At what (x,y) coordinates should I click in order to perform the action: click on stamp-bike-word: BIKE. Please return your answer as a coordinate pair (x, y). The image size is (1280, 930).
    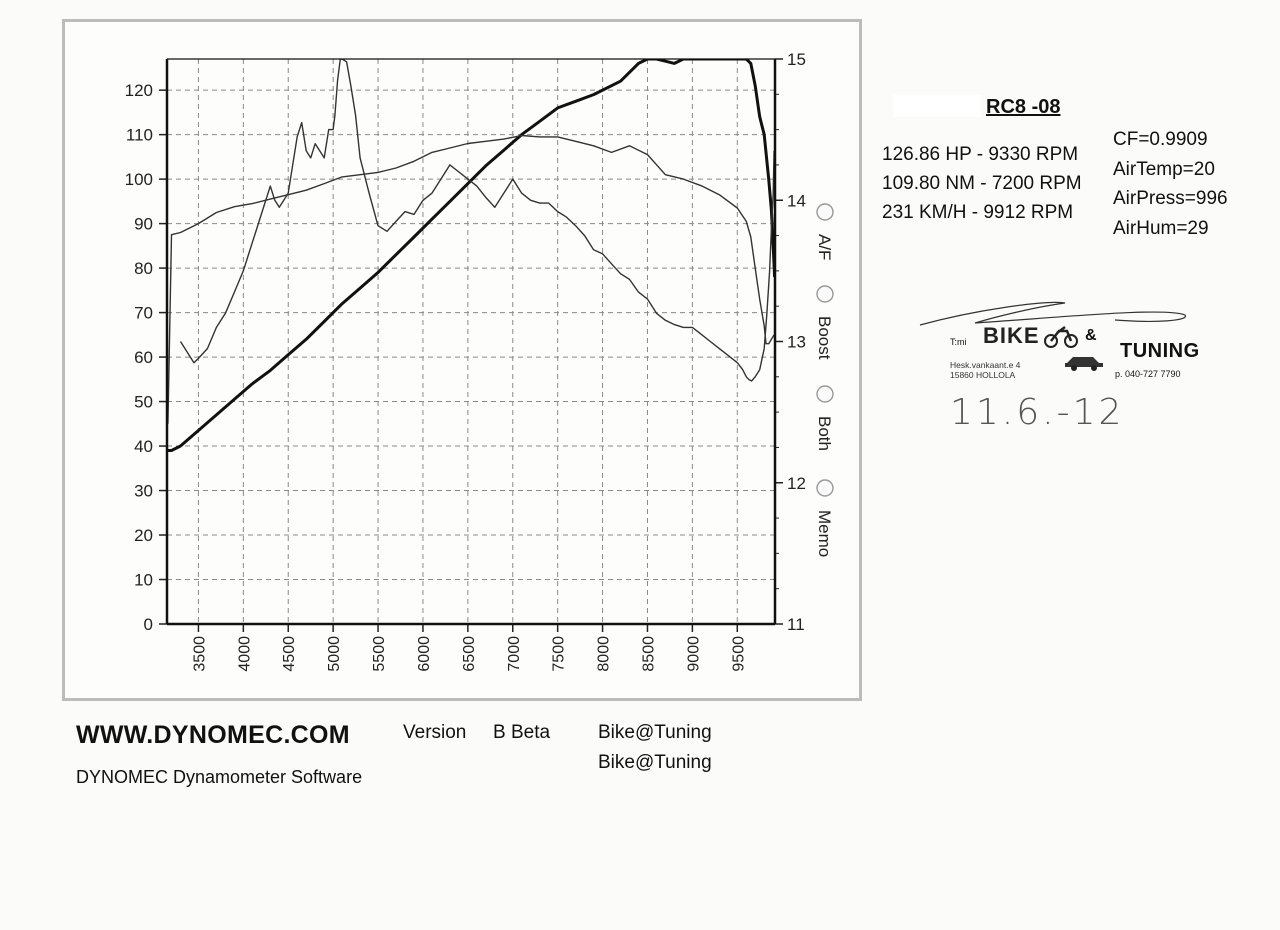
    Looking at the image, I should click on (1011, 335).